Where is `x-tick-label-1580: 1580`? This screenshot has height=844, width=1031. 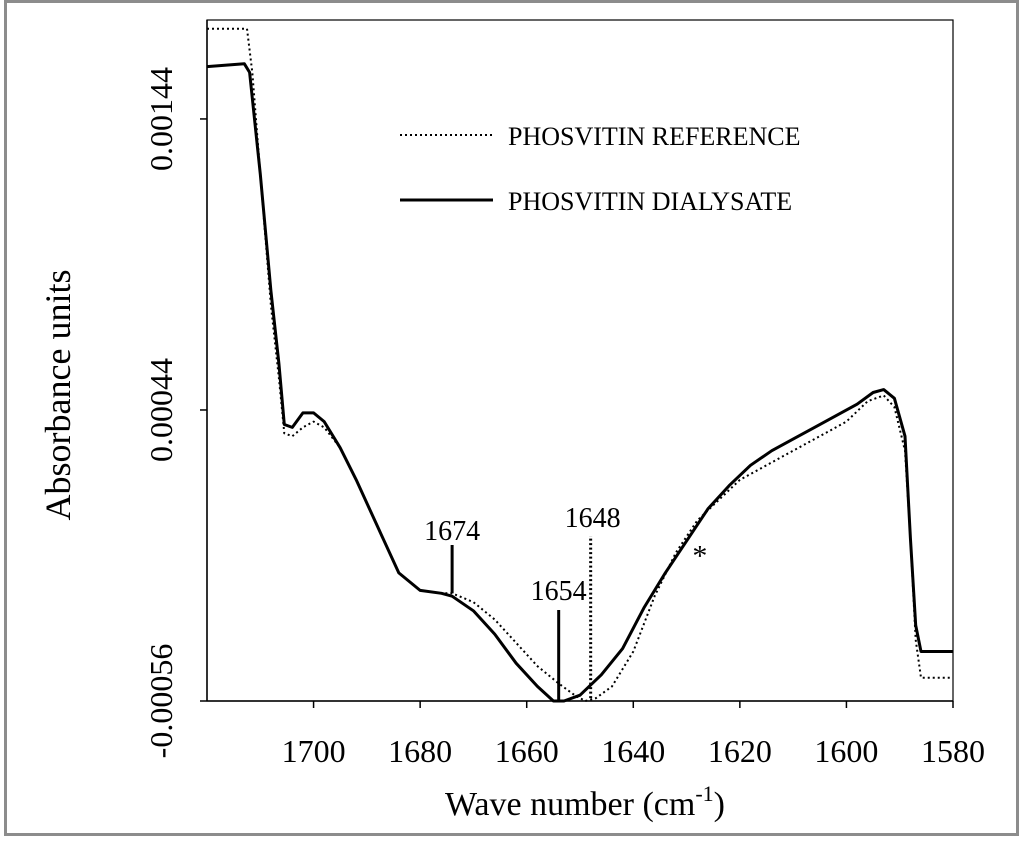
x-tick-label-1580: 1580 is located at coordinates (953, 751).